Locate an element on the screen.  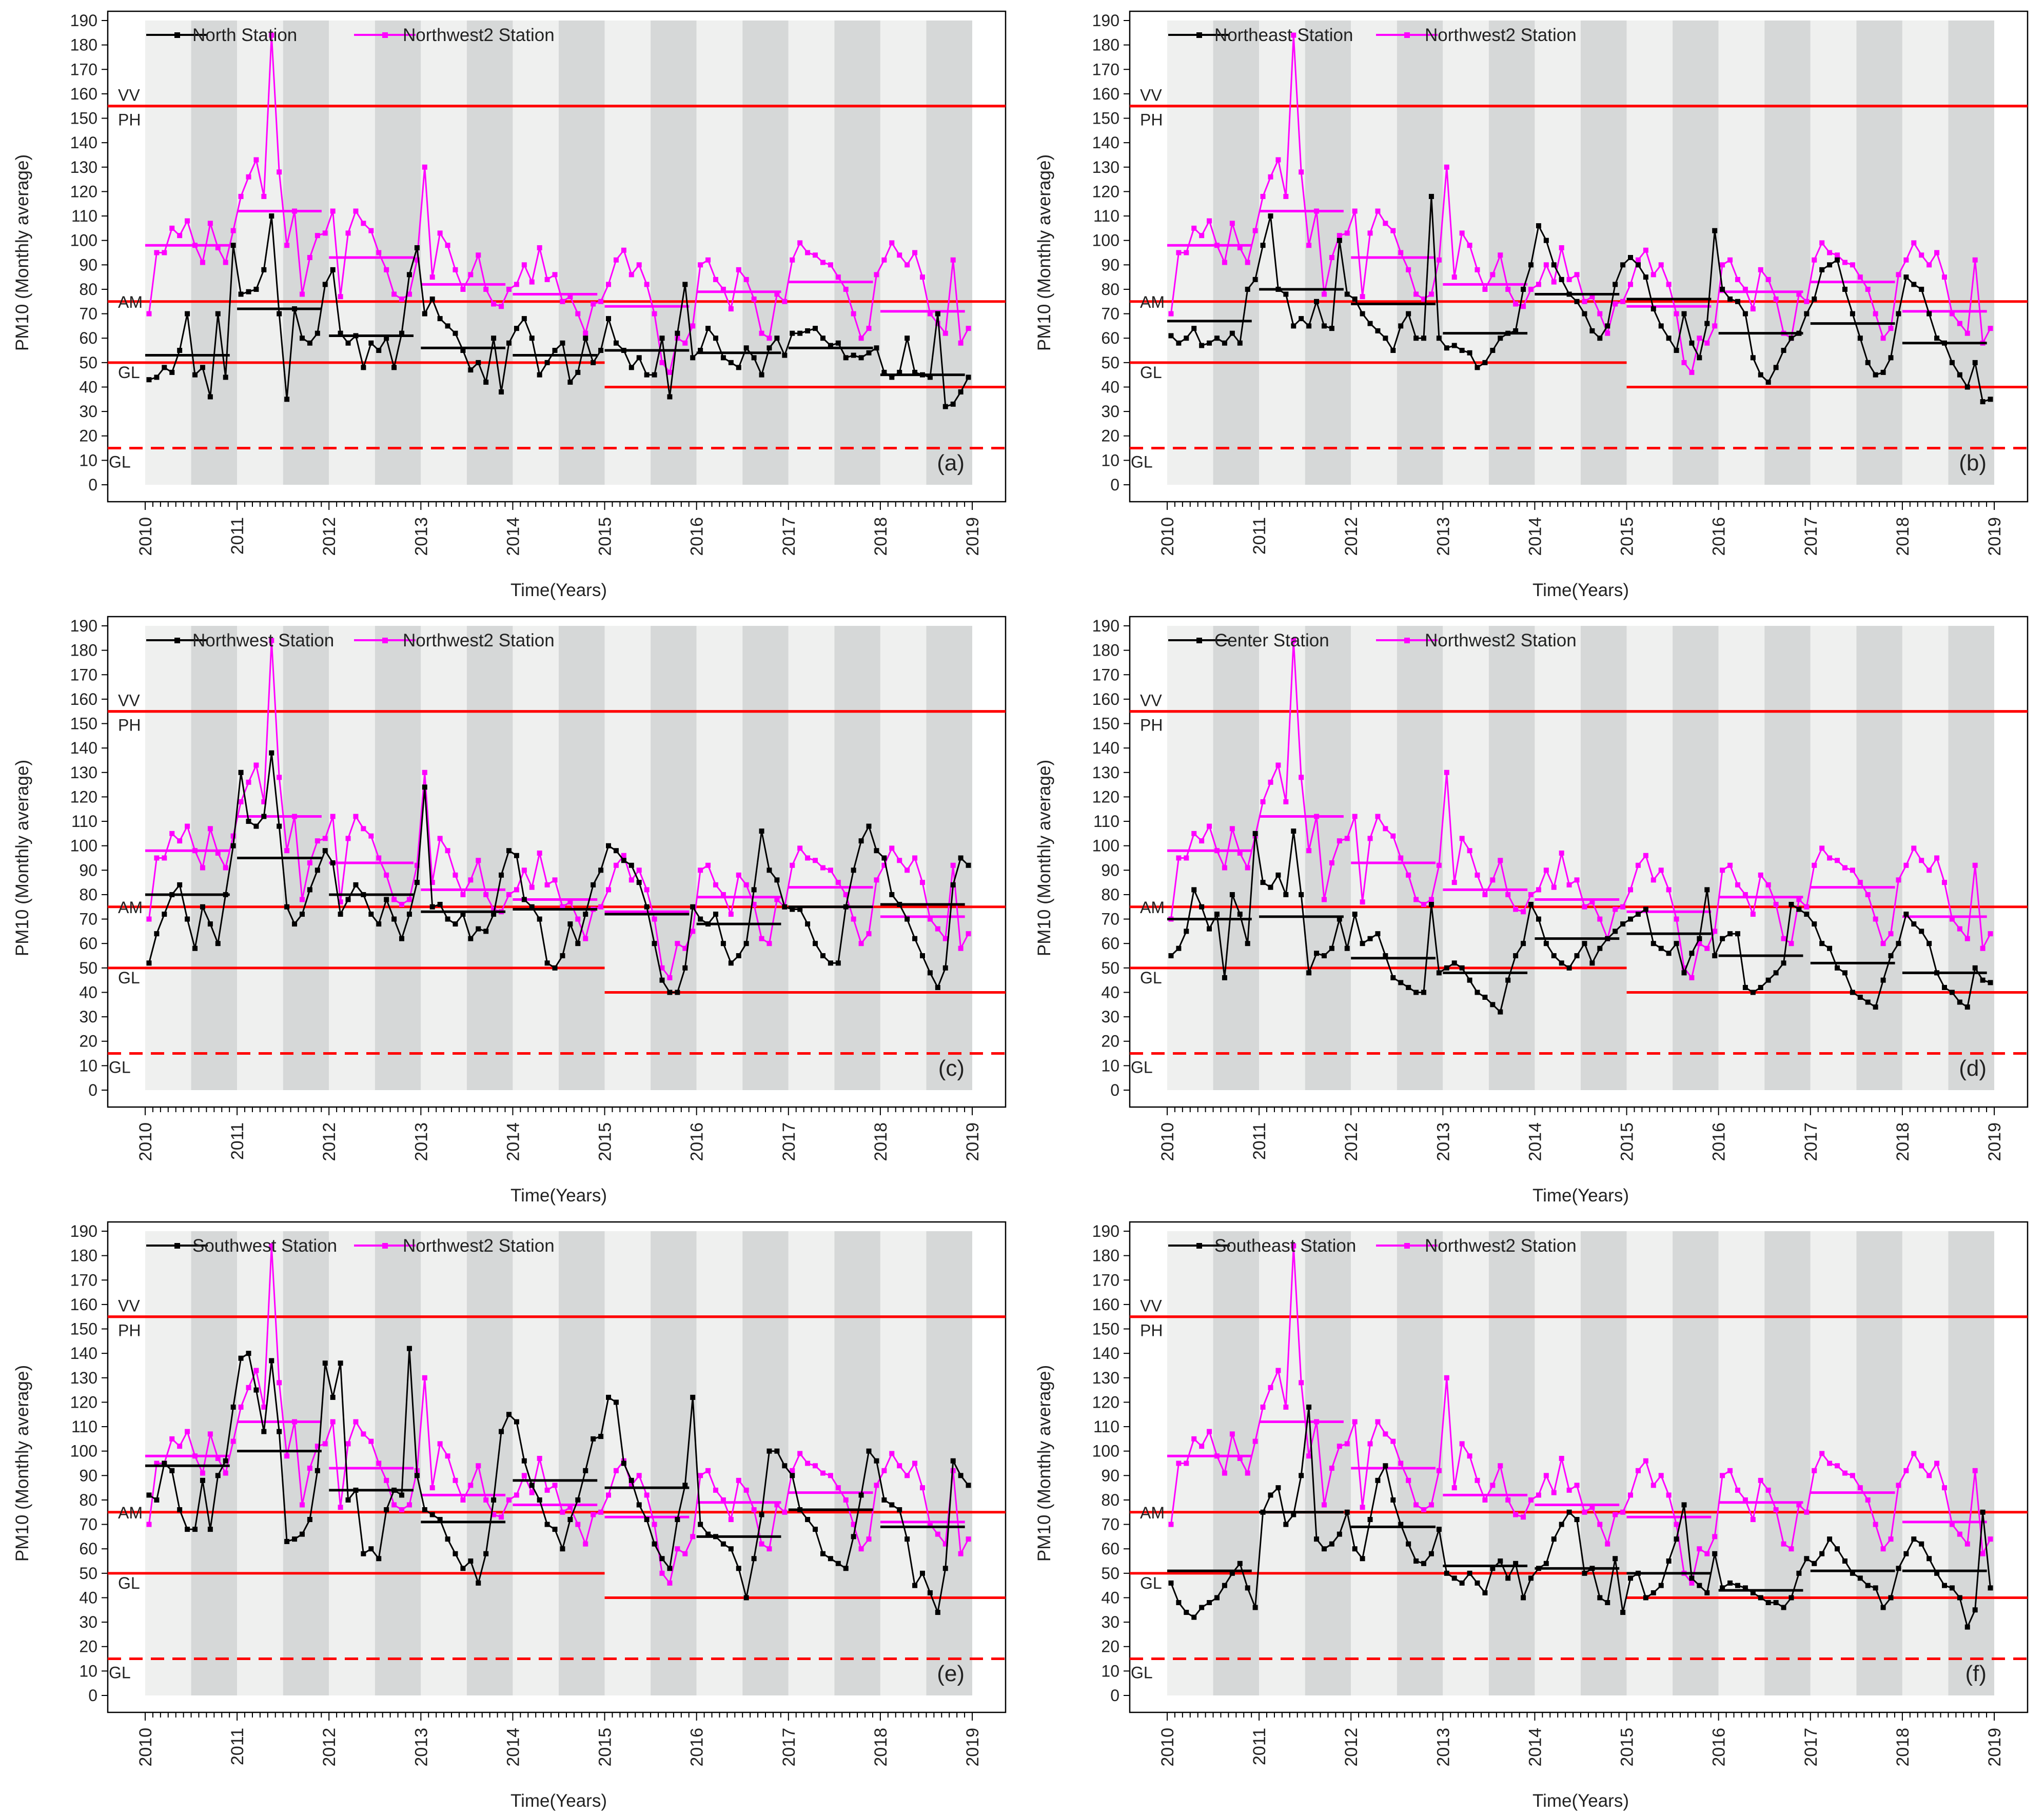
y-tick-label: 190 is located at coordinates (1105, 20).